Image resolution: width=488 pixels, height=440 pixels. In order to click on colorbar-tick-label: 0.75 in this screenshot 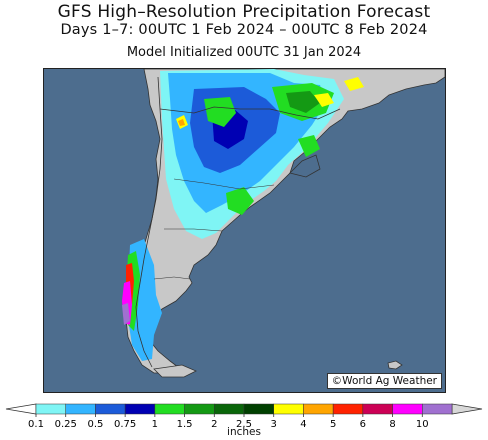, I will do `click(125, 424)`.